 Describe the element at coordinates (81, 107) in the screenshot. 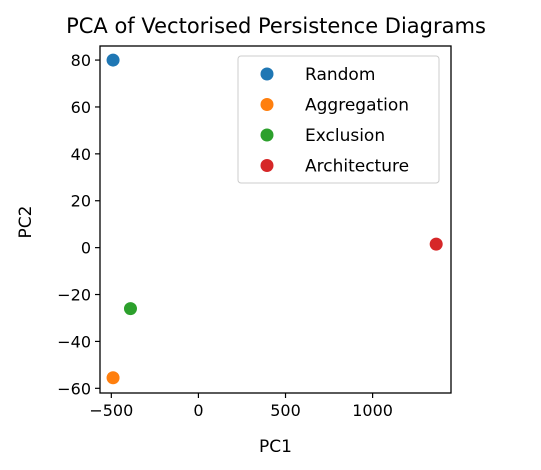

I see `y-tick-label: 60` at that location.